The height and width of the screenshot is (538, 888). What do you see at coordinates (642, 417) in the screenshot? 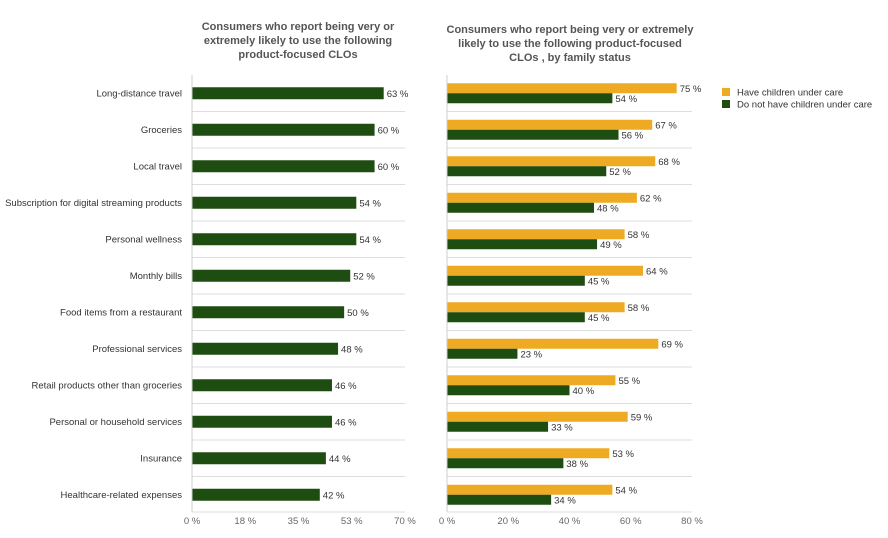
I see `data-label: 59 %` at bounding box center [642, 417].